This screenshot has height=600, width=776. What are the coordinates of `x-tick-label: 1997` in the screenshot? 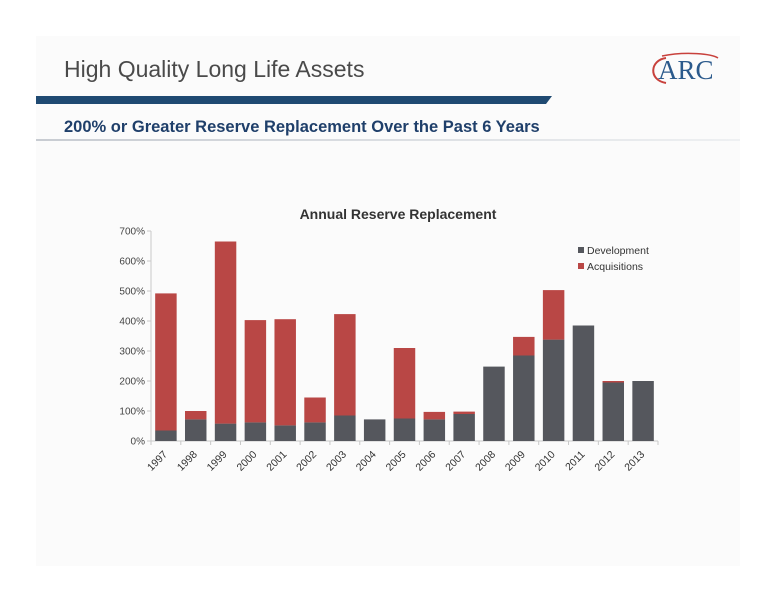 It's located at (157, 461).